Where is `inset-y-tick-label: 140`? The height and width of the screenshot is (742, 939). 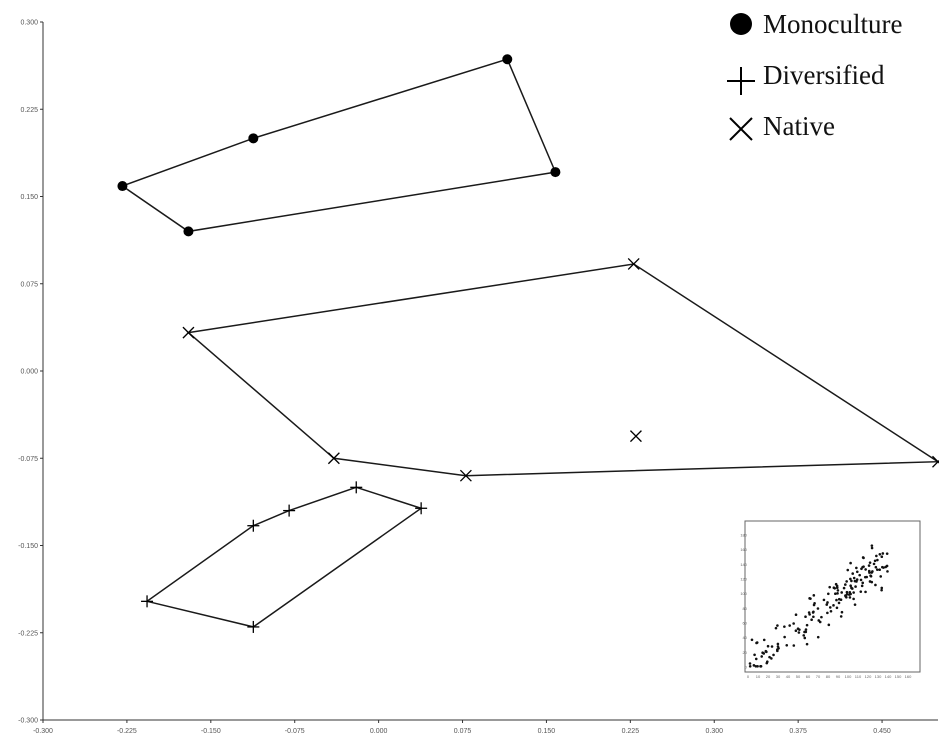 inset-y-tick-label: 140 is located at coordinates (743, 564).